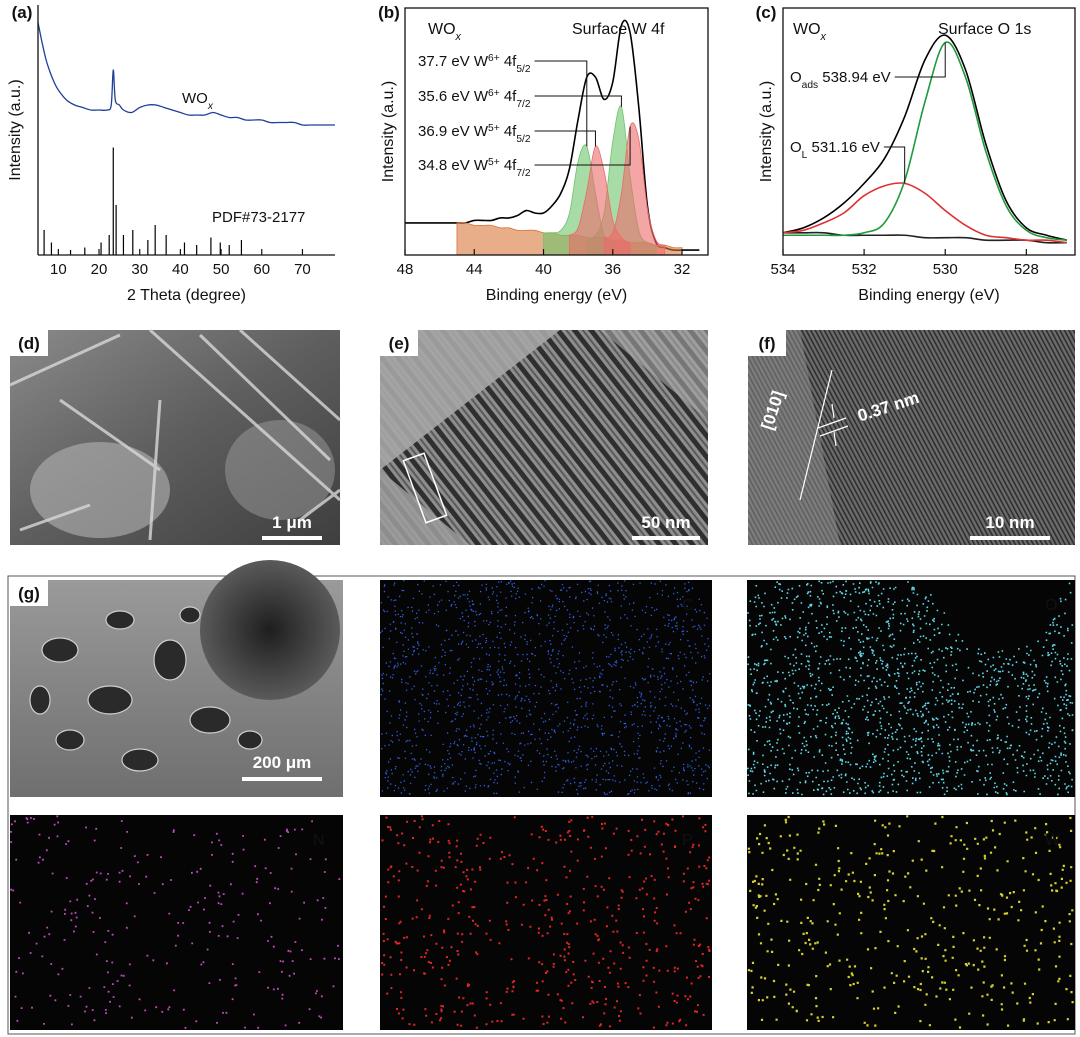 The height and width of the screenshot is (1037, 1080). I want to click on x-tick-label: 50, so click(221, 269).